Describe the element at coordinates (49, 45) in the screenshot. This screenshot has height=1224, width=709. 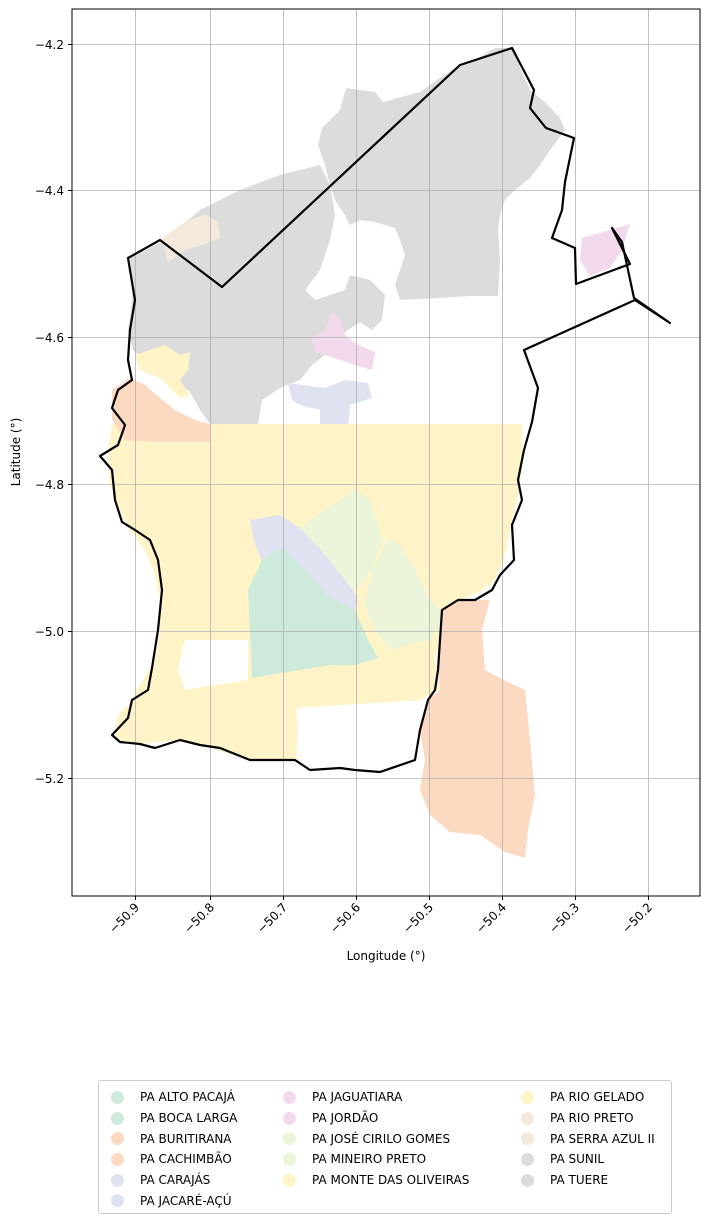
I see `y-tick-label: −4.2` at that location.